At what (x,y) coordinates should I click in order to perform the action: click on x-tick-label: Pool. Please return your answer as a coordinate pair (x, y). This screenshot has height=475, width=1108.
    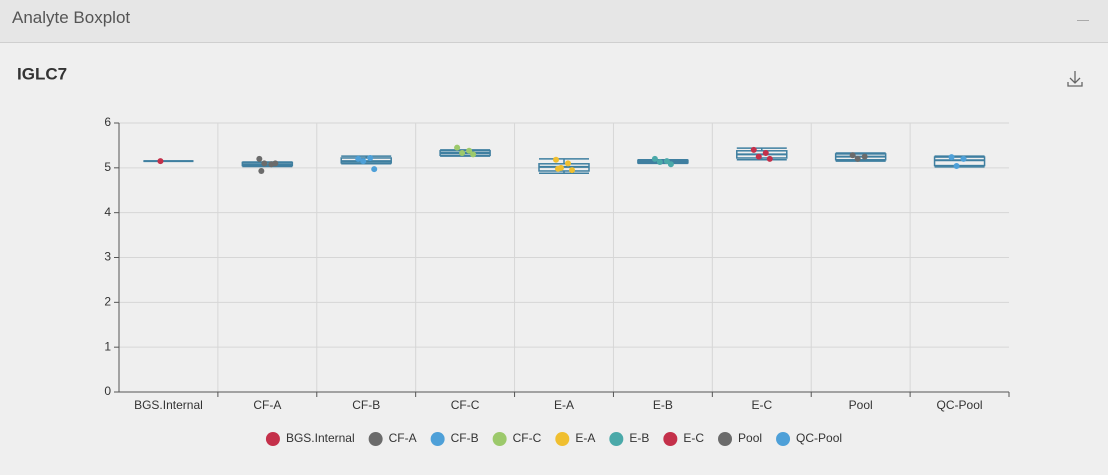
    Looking at the image, I should click on (861, 405).